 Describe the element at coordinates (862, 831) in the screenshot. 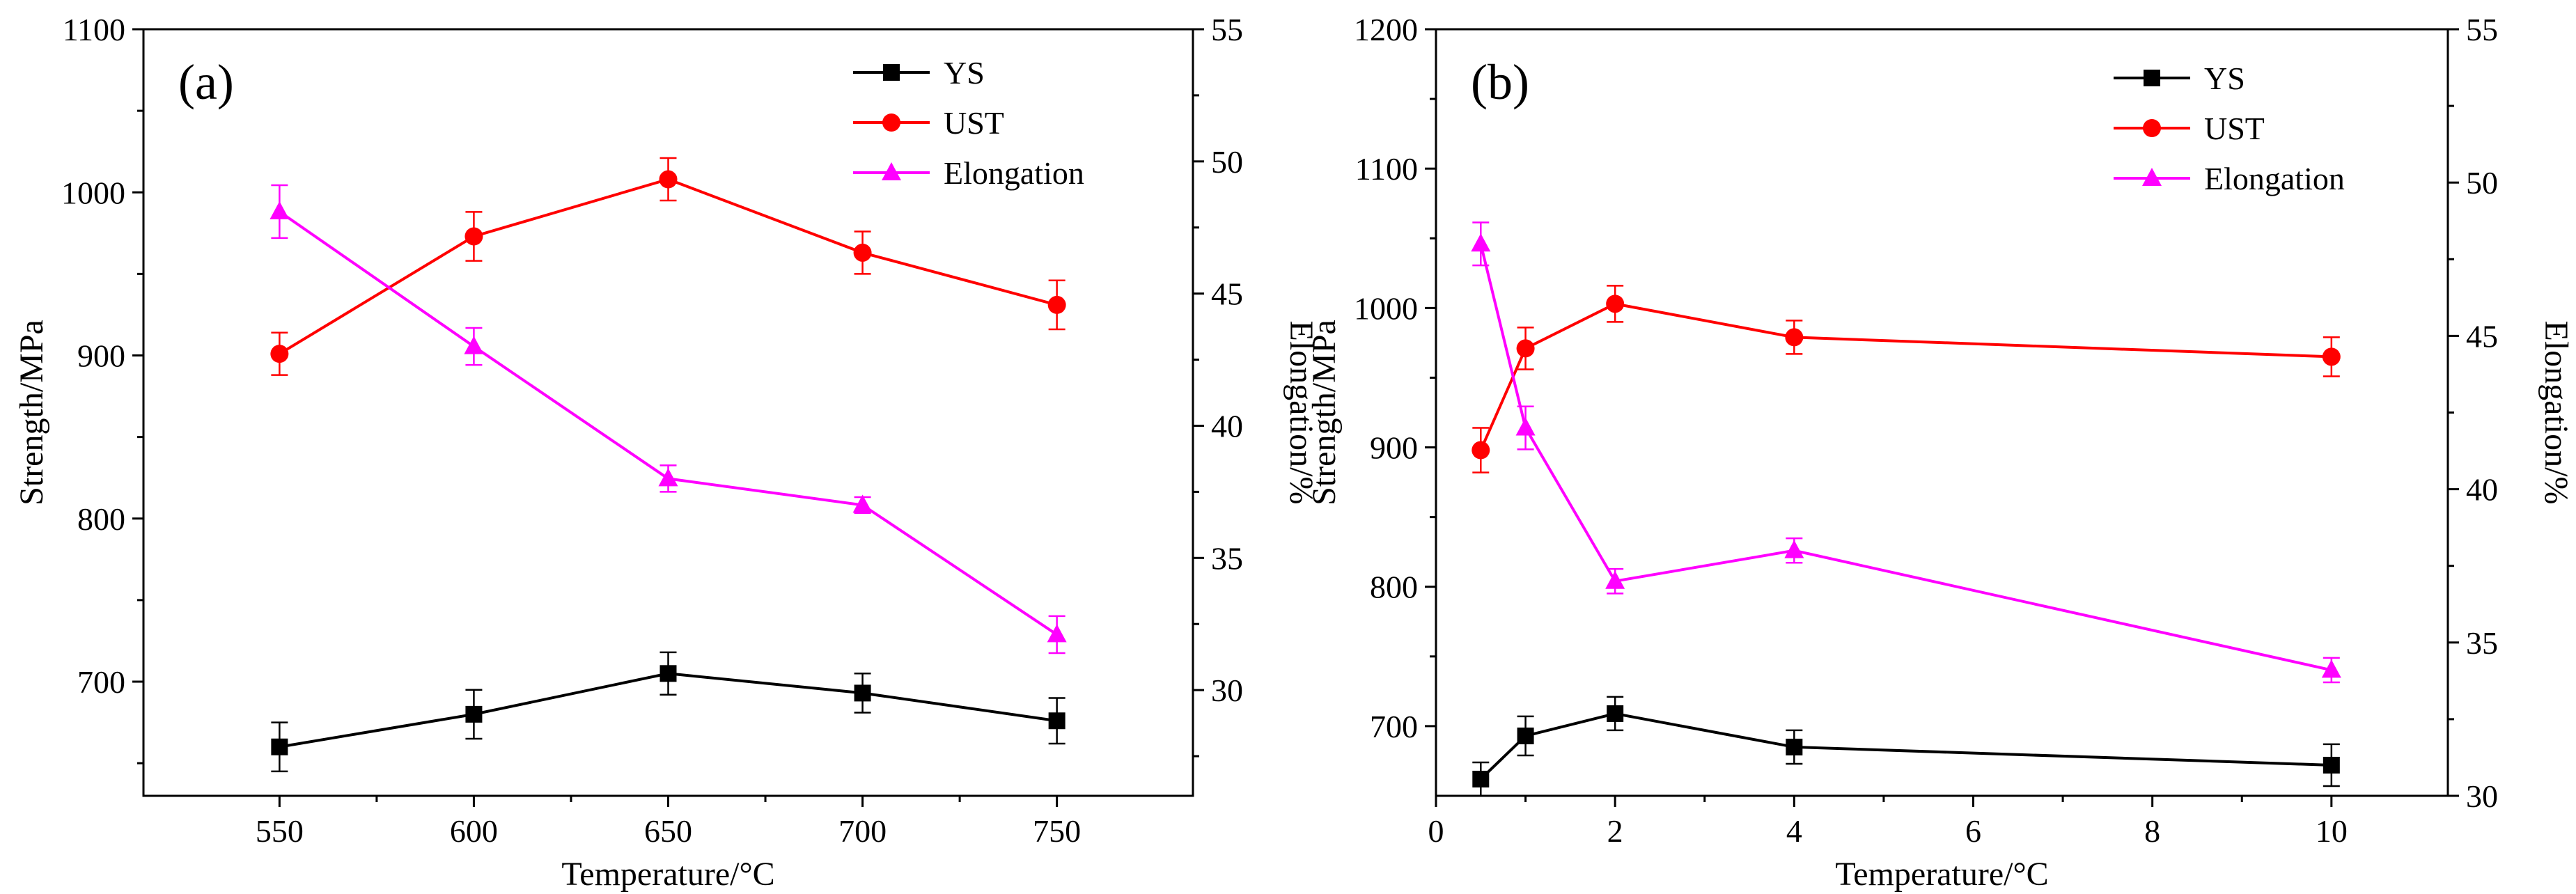

I see `x-tick-label: 700` at that location.